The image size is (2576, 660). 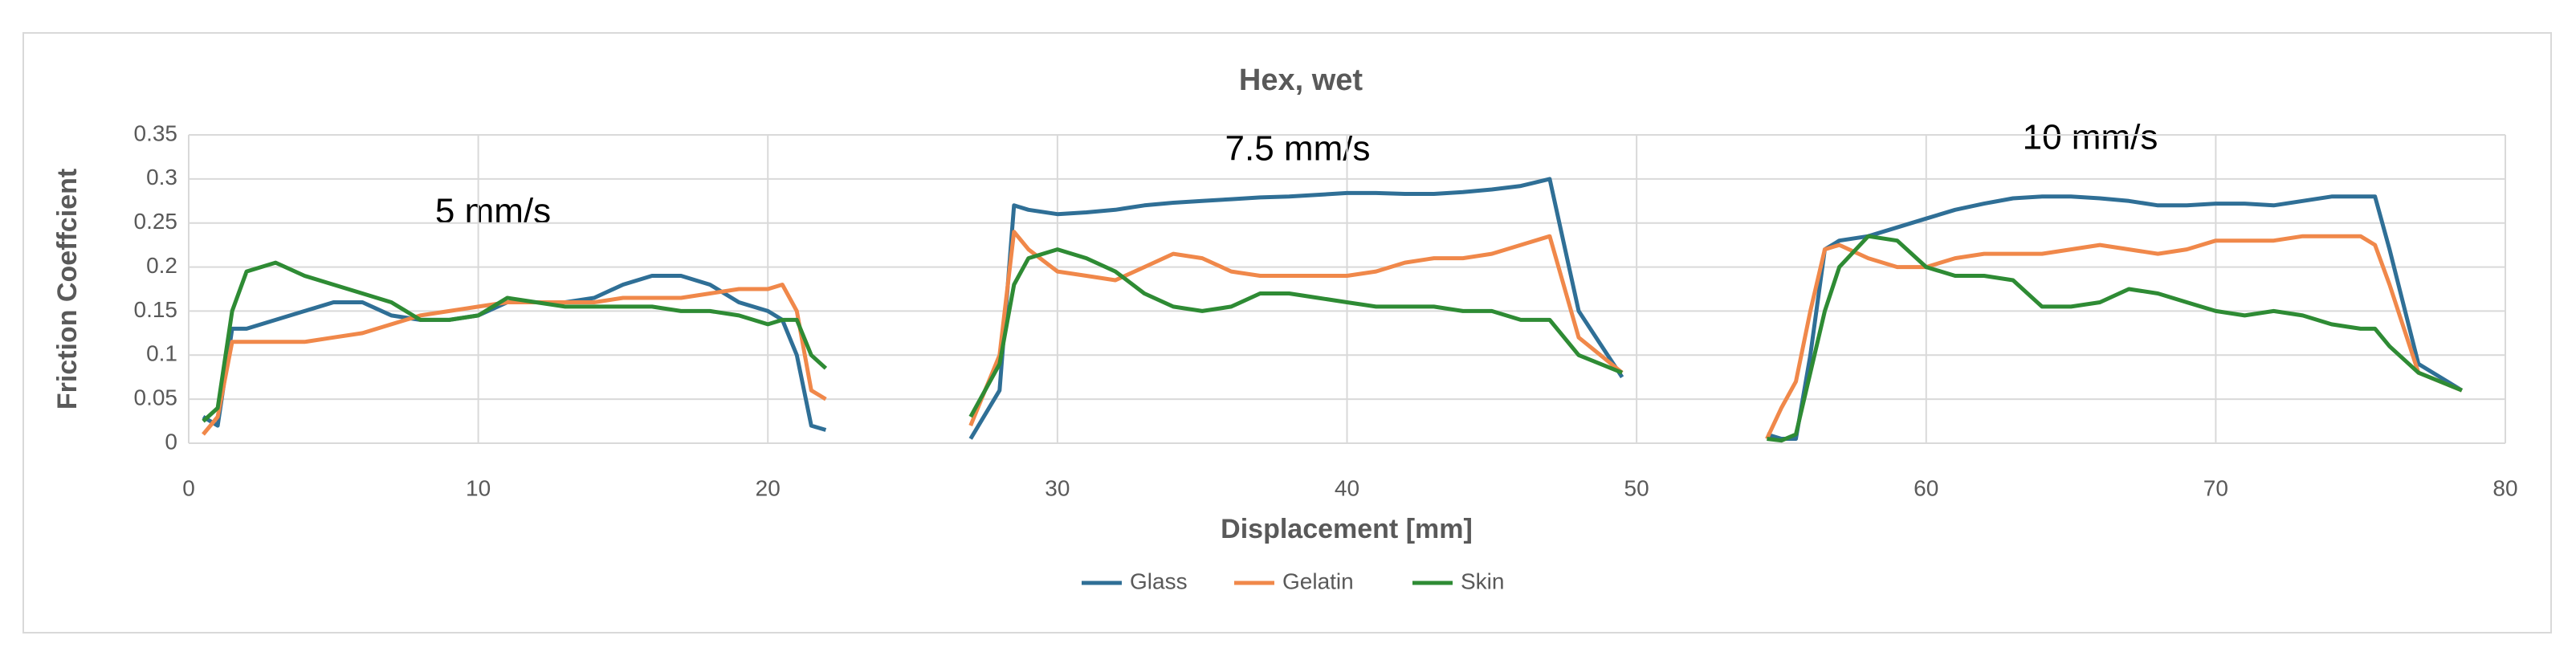 What do you see at coordinates (1347, 487) in the screenshot?
I see `x-tick-label: 40` at bounding box center [1347, 487].